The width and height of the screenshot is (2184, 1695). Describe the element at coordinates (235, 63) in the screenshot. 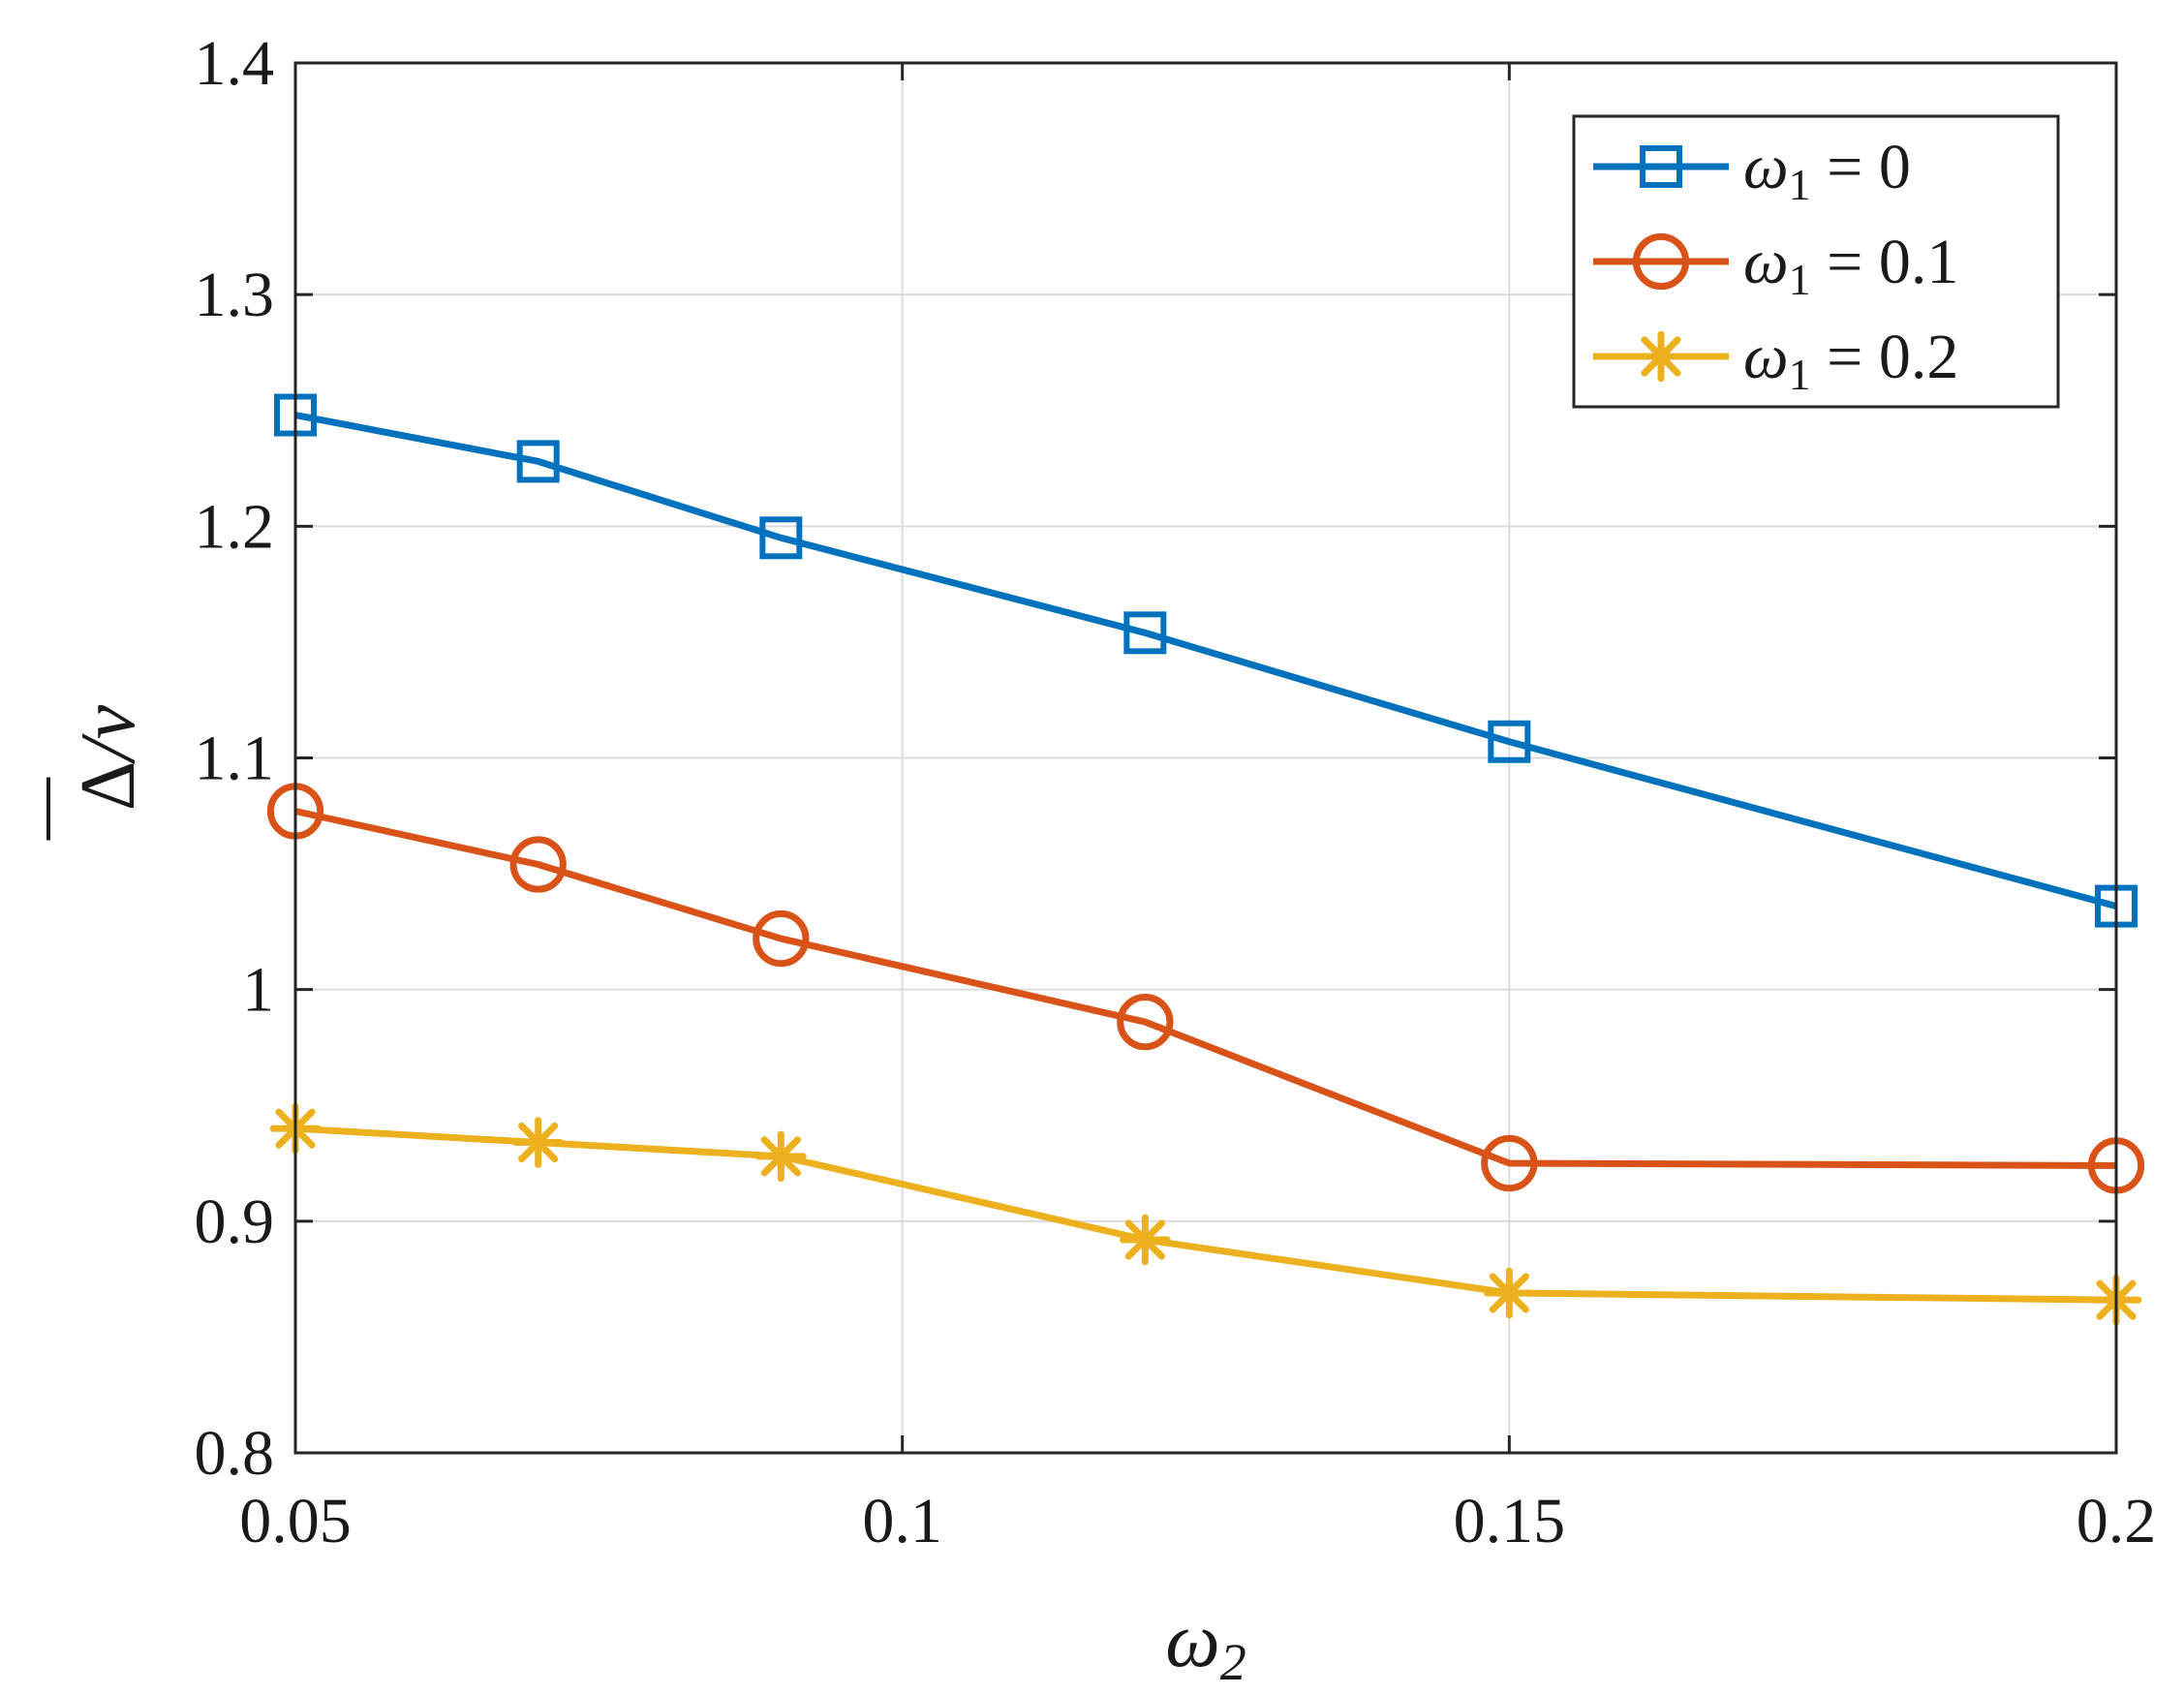

I see `y-tick-label: 1.4` at that location.